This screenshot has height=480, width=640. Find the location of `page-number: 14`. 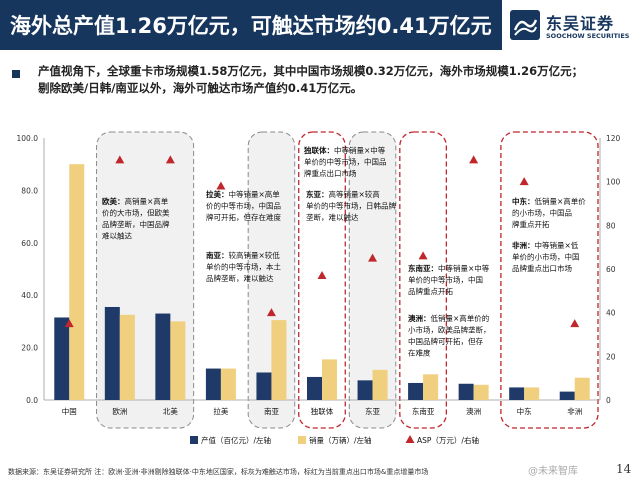

page-number: 14 is located at coordinates (624, 469).